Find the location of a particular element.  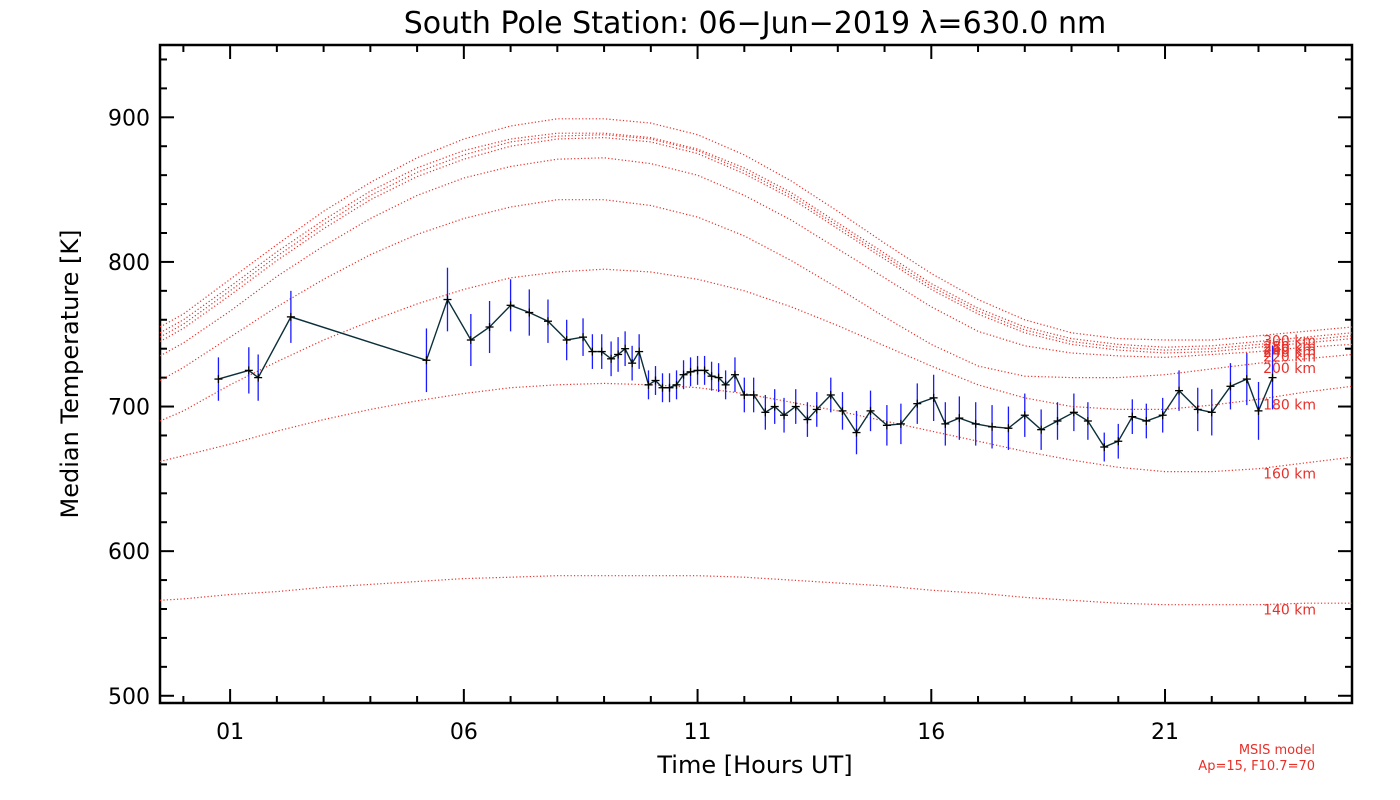

altitude-label-260-km: 260 km is located at coordinates (1289, 350).